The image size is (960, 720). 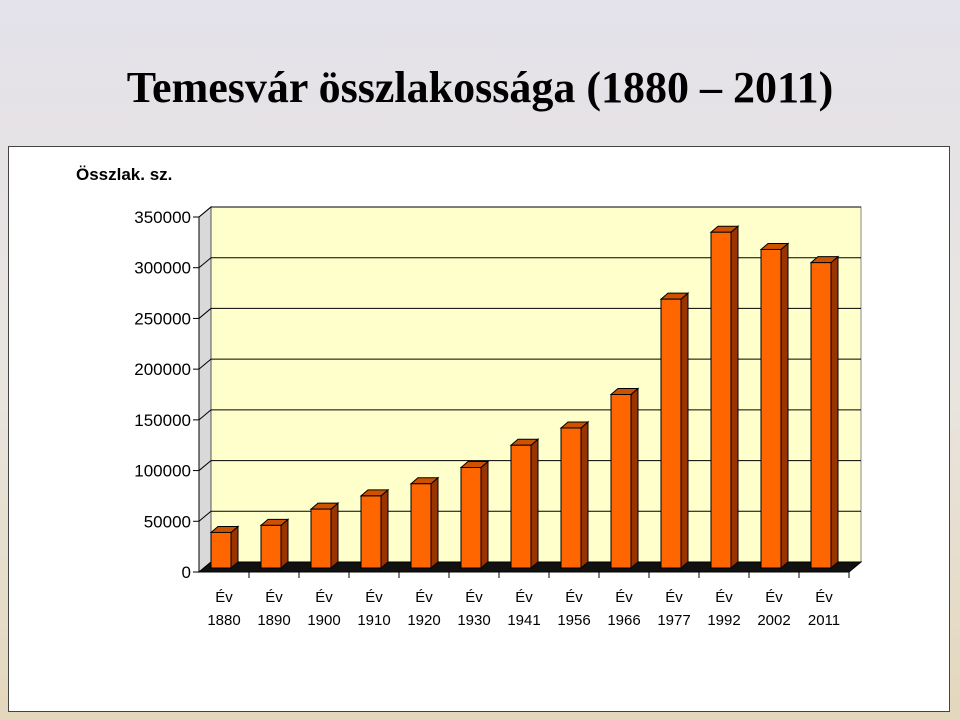 I want to click on x-tick-label: 1920, so click(x=423, y=620).